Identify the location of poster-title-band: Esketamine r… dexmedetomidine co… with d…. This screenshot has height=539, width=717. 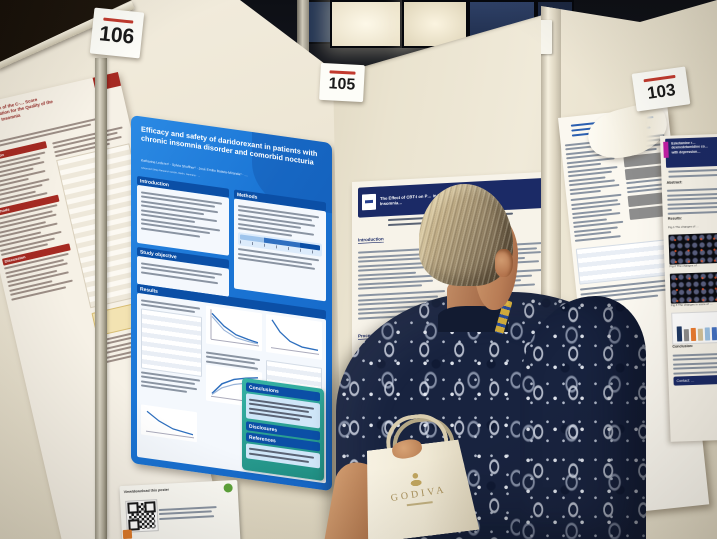
(690, 152).